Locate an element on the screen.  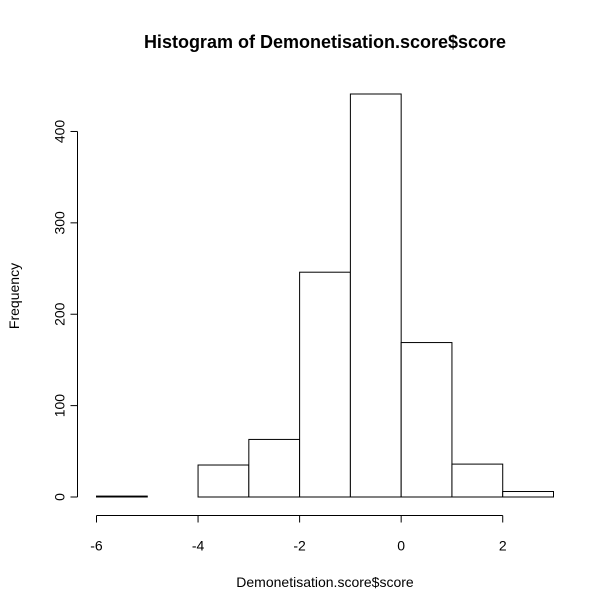
y-tick-label: 200 is located at coordinates (60, 314).